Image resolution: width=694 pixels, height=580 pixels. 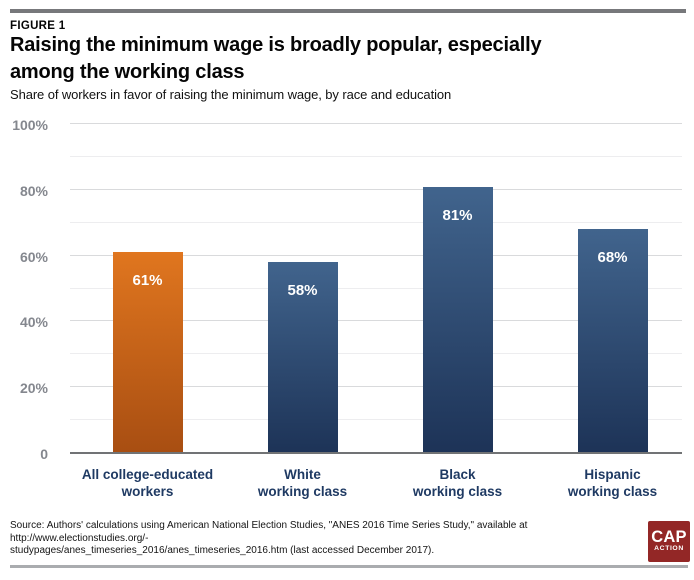 What do you see at coordinates (612, 341) in the screenshot?
I see `bar: 68%` at bounding box center [612, 341].